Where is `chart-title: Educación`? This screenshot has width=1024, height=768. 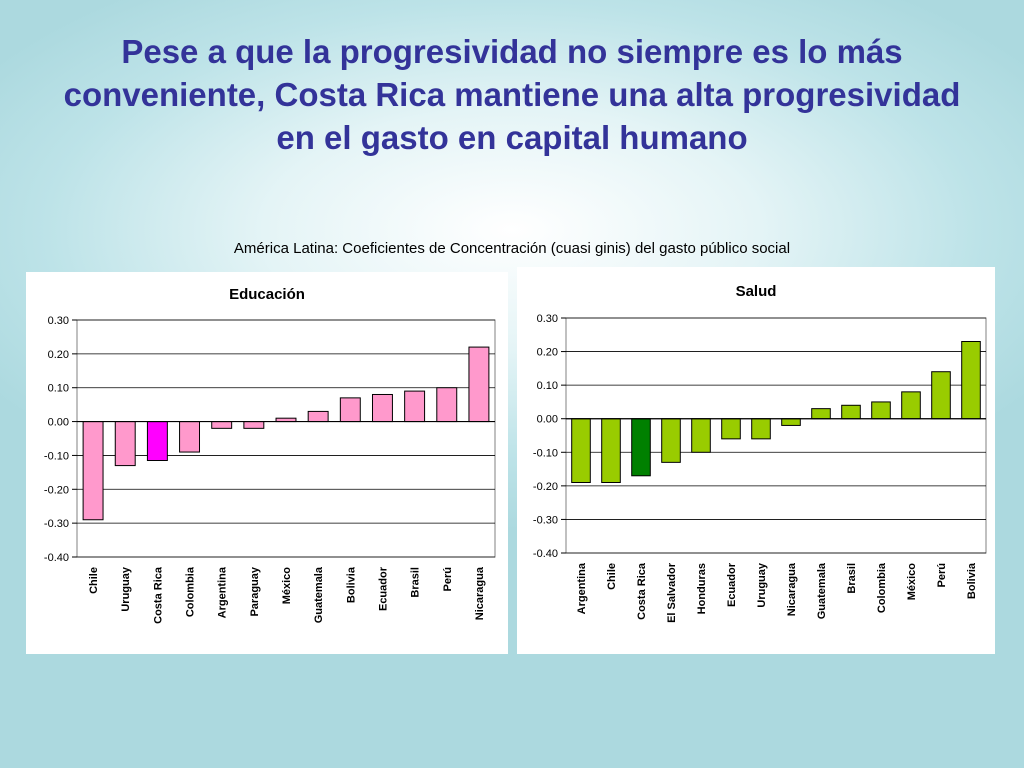
chart-title: Educación is located at coordinates (267, 294).